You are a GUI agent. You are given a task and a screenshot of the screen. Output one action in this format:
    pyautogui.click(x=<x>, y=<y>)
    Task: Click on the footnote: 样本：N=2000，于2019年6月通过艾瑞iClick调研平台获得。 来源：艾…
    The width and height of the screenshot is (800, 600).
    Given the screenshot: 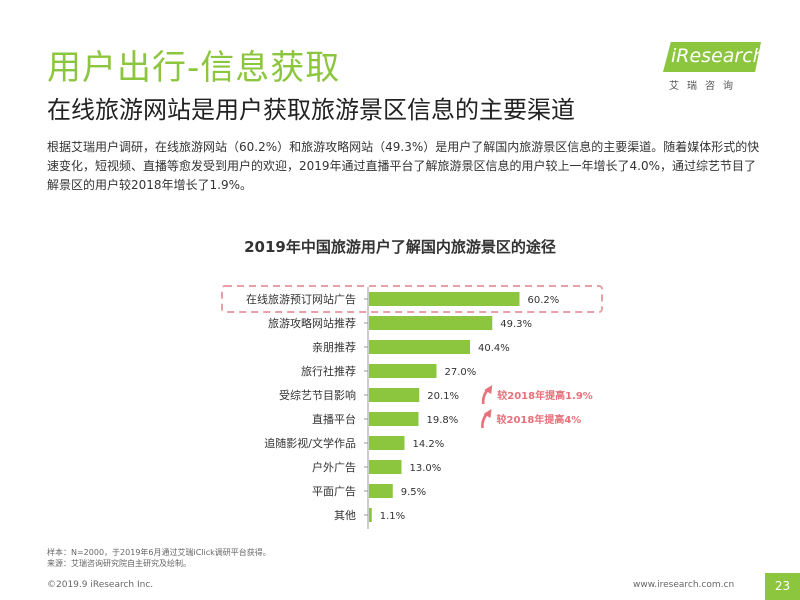 What is the action you would take?
    pyautogui.click(x=159, y=558)
    